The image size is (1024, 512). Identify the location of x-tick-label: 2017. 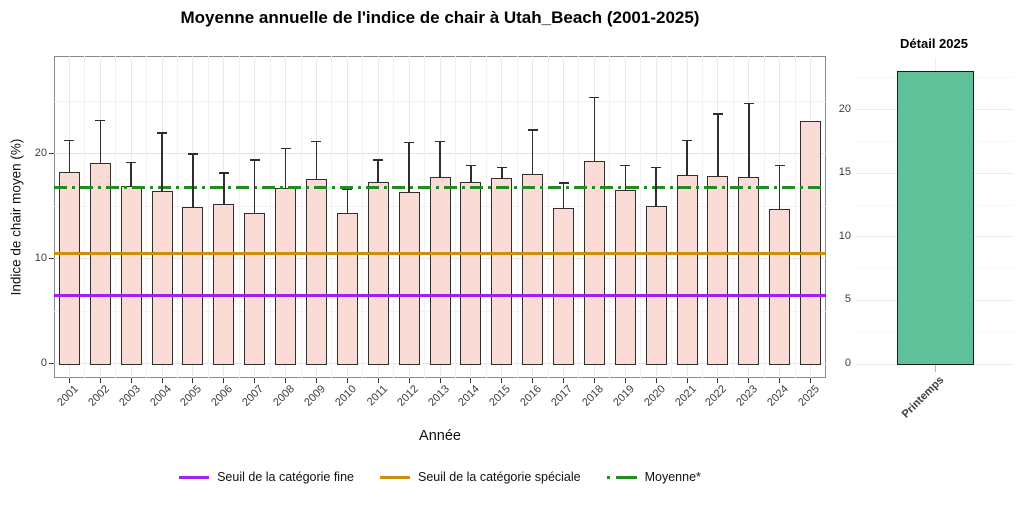
(562, 396).